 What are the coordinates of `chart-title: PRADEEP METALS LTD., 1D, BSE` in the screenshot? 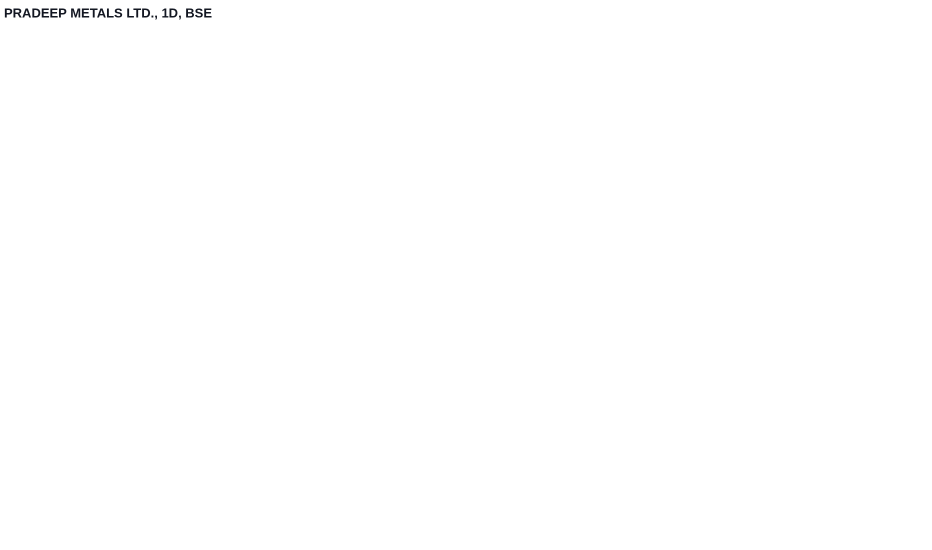 It's located at (108, 12).